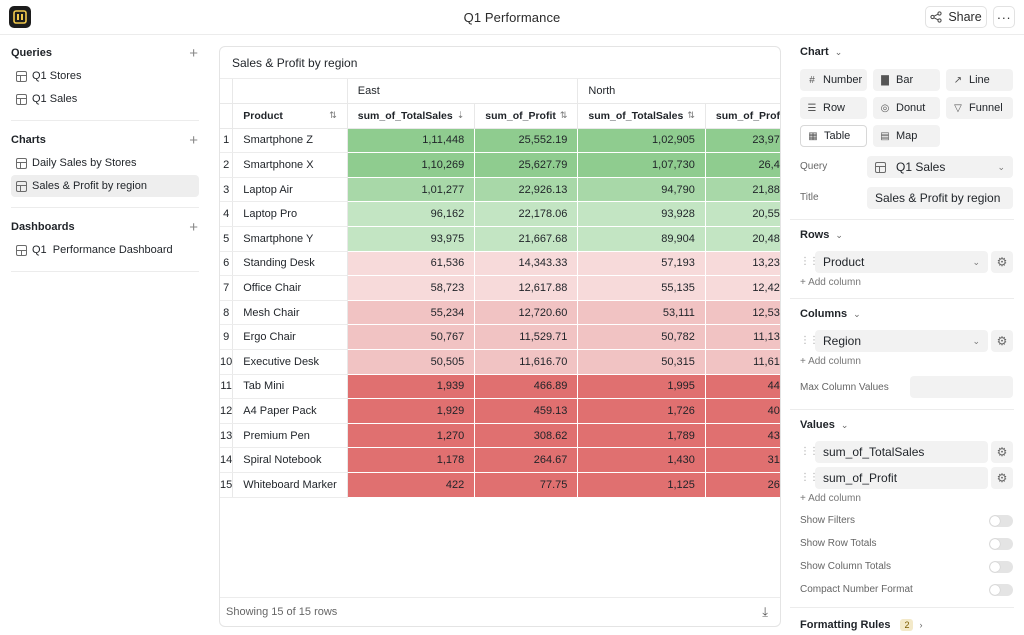 The height and width of the screenshot is (635, 1024). What do you see at coordinates (833, 136) in the screenshot?
I see `chart-type-table-button: ▦ Table` at bounding box center [833, 136].